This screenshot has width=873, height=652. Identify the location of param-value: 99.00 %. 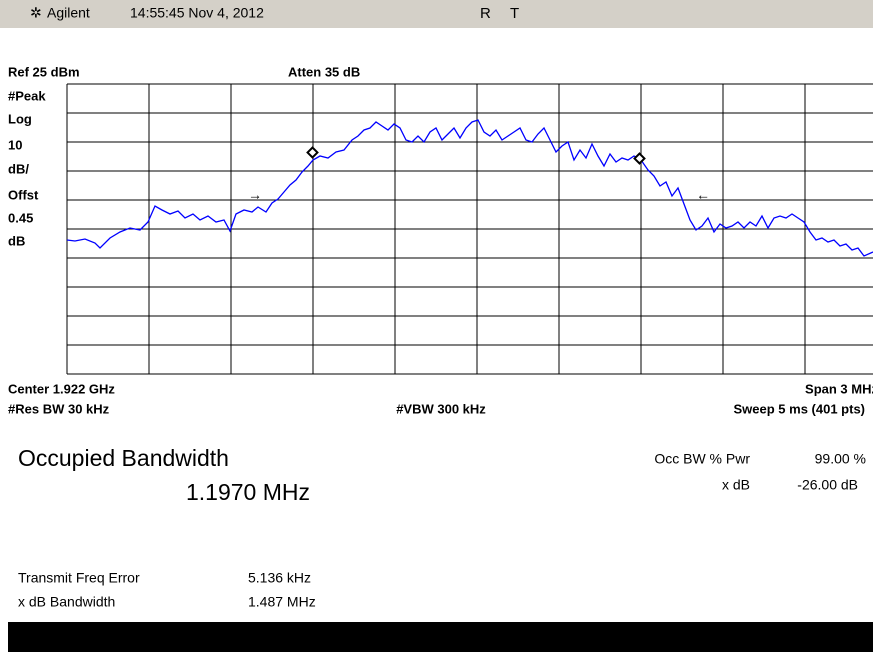
(840, 459).